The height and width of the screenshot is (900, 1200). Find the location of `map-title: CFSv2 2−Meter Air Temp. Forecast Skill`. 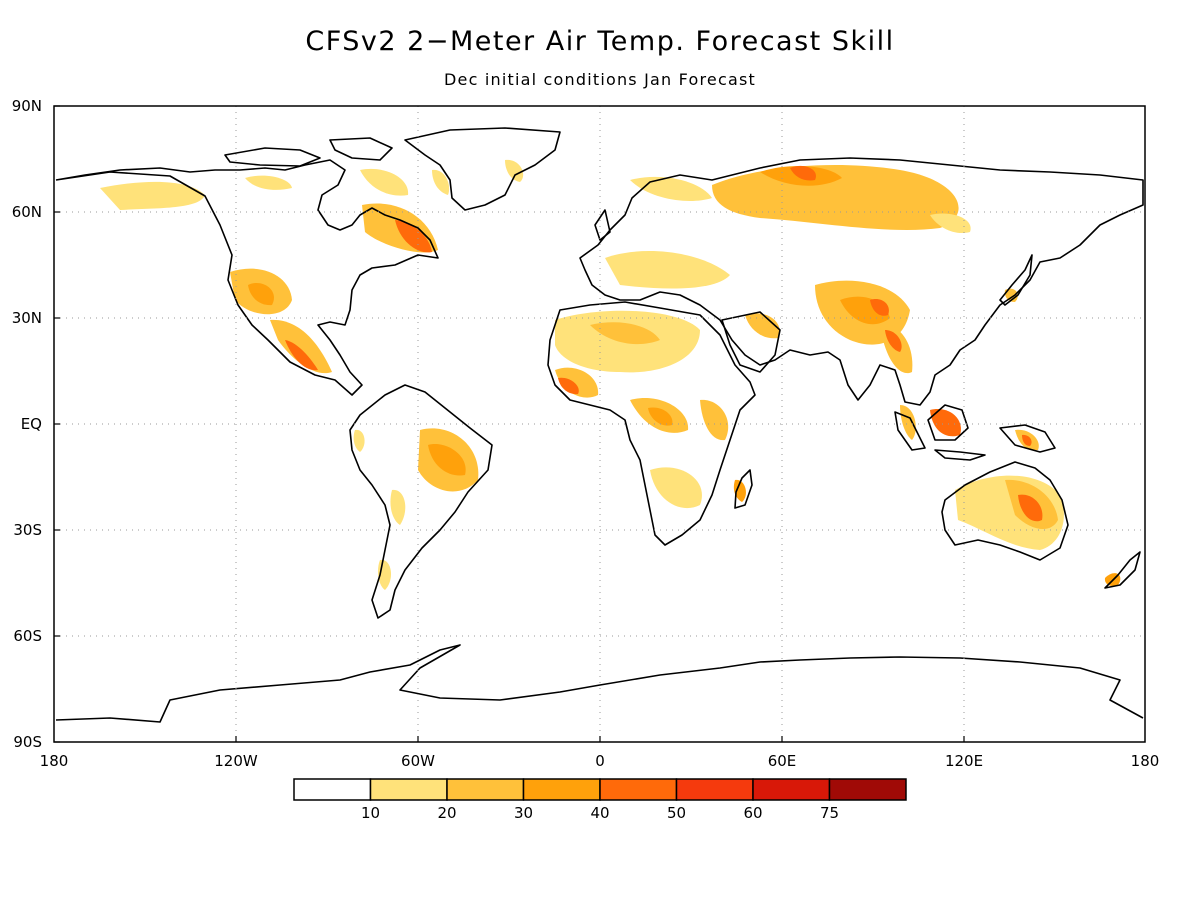

map-title: CFSv2 2−Meter Air Temp. Forecast Skill is located at coordinates (600, 41).